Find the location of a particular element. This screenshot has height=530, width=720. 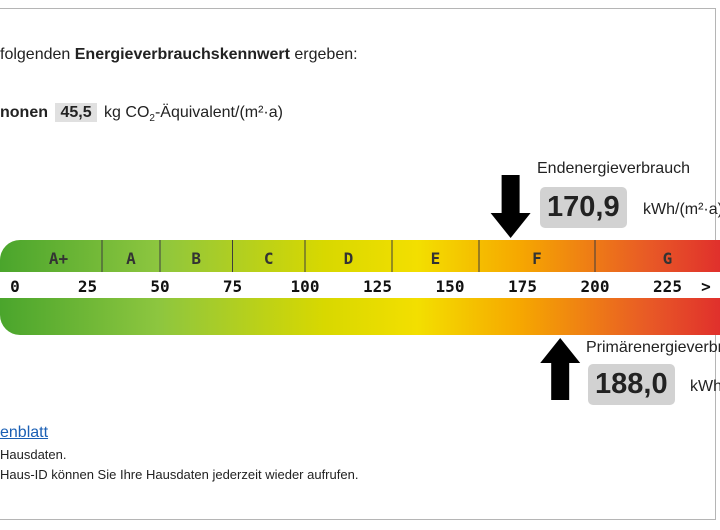

intro-text: folgenden is located at coordinates (35, 54).